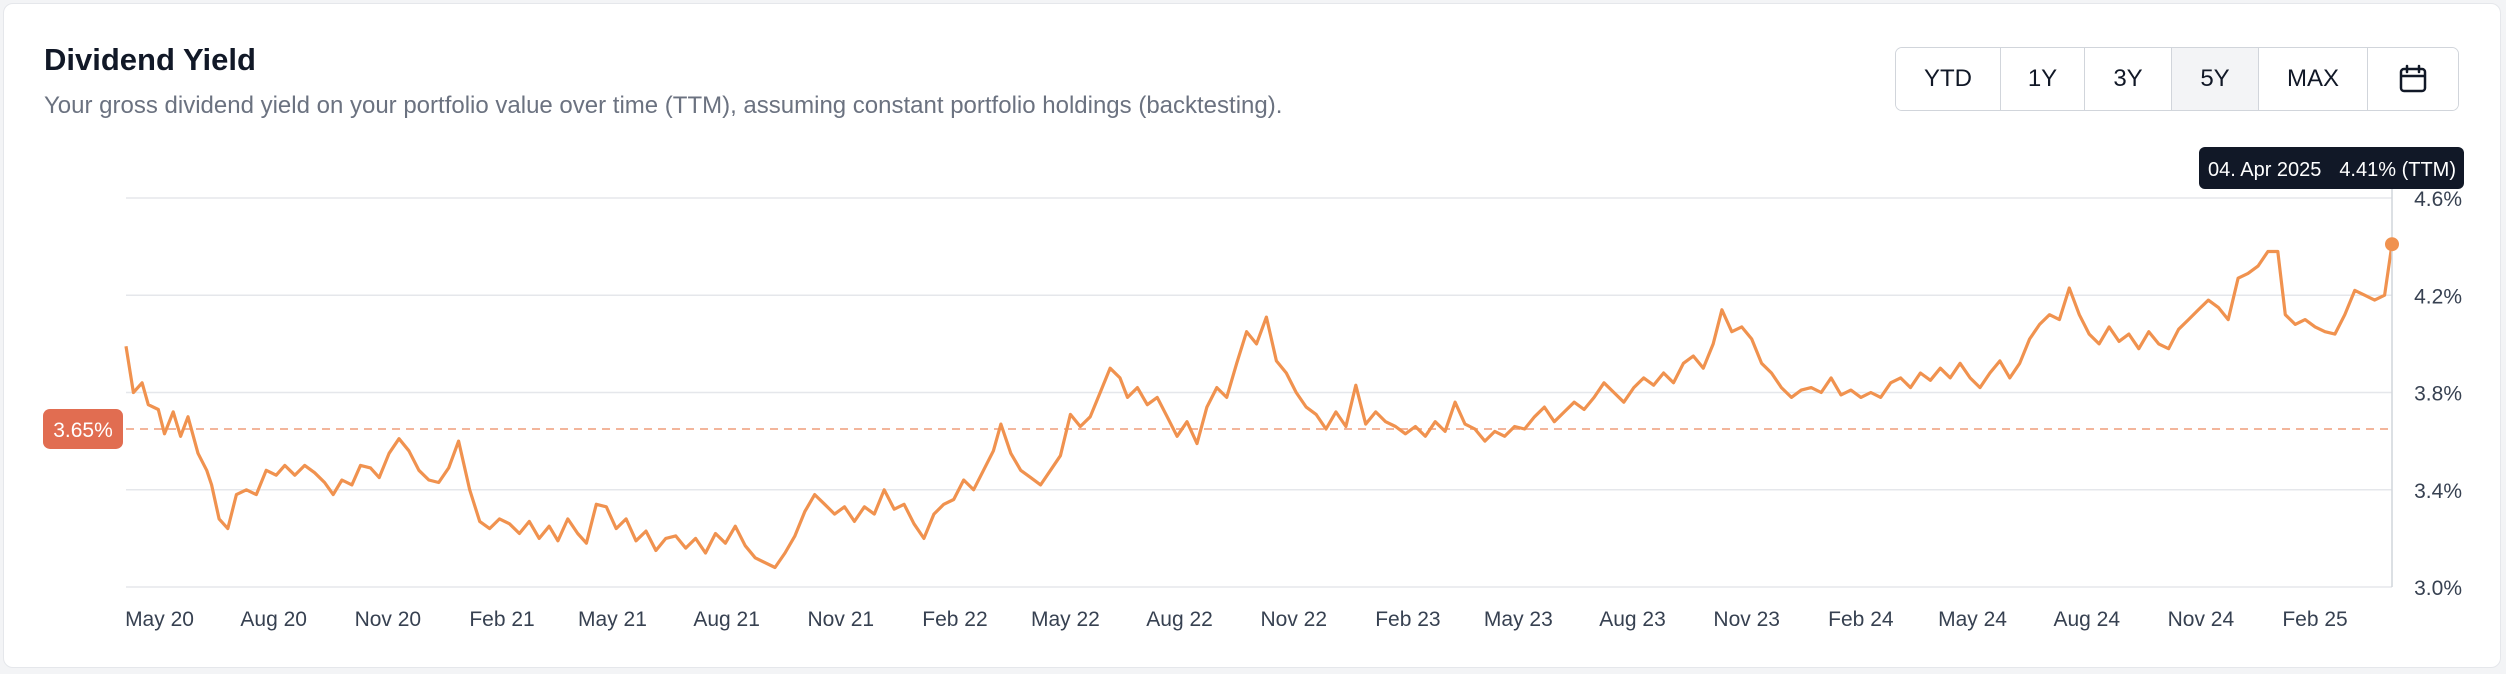 The width and height of the screenshot is (2506, 674). I want to click on x-tick-label: Nov 20, so click(388, 619).